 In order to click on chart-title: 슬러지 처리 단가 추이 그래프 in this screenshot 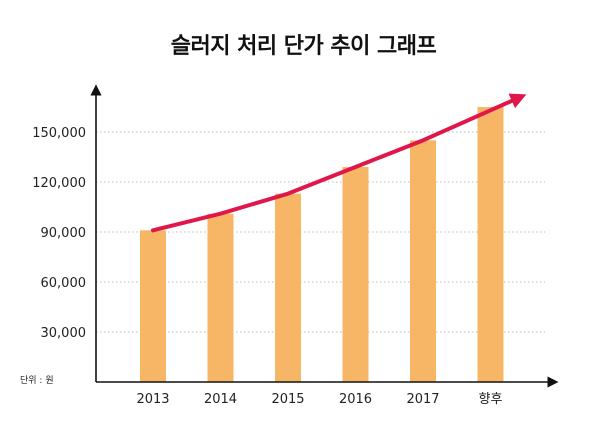, I will do `click(303, 46)`.